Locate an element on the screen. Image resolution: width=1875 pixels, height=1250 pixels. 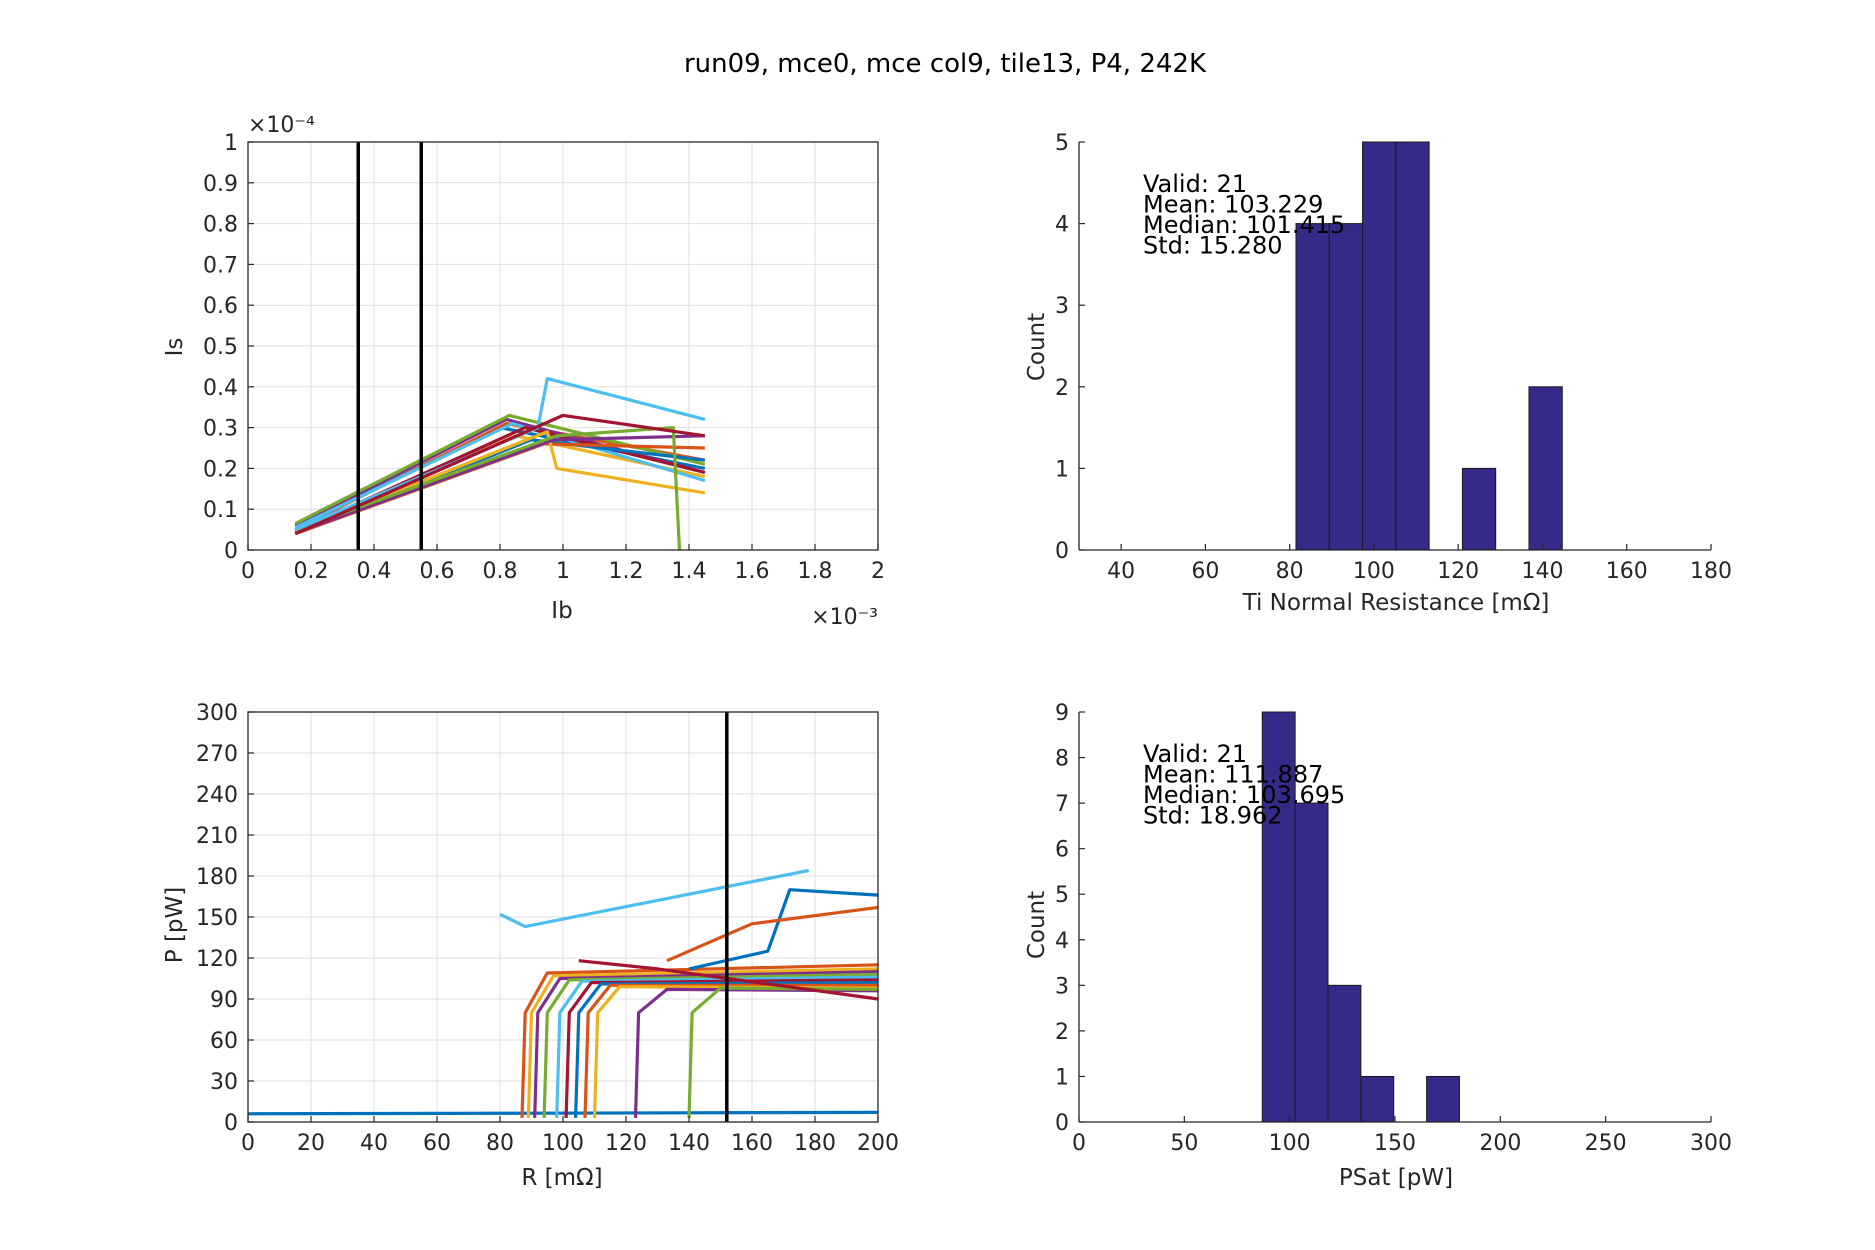
iv-ylabel: Is is located at coordinates (175, 347).